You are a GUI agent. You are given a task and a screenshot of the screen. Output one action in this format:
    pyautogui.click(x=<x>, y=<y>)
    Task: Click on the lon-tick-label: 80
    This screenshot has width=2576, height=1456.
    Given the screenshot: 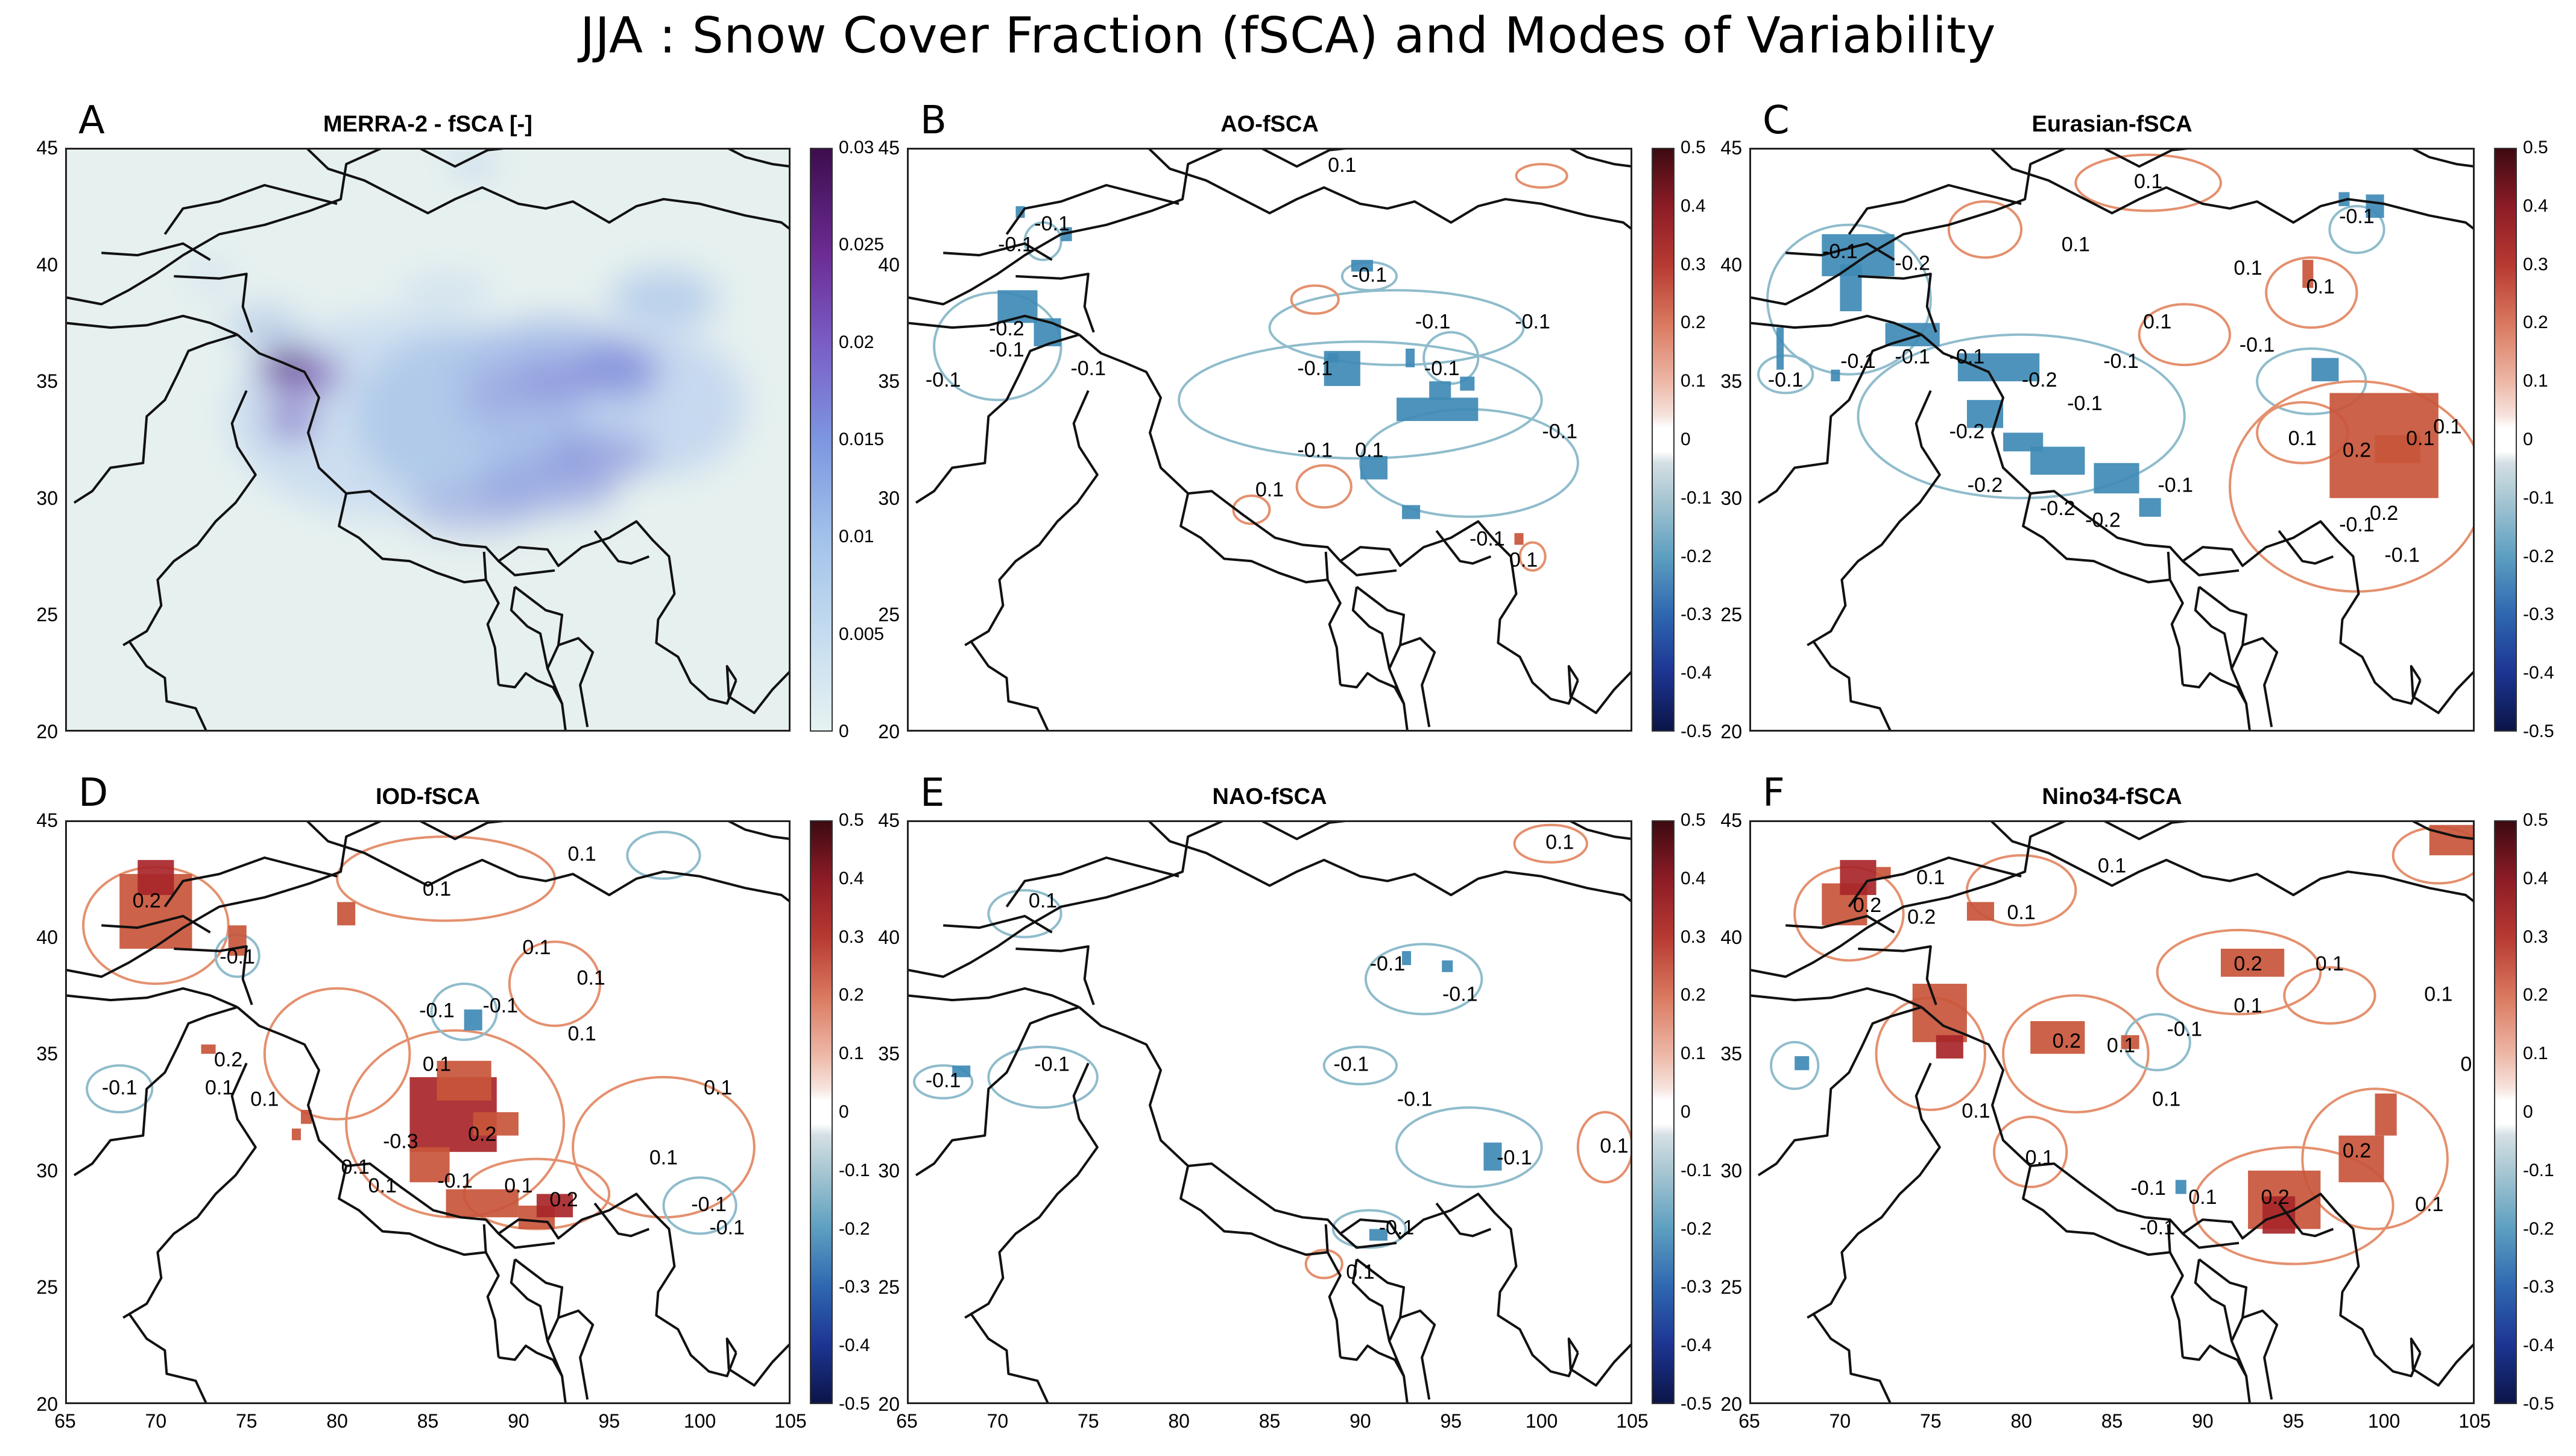 What is the action you would take?
    pyautogui.click(x=1179, y=1421)
    